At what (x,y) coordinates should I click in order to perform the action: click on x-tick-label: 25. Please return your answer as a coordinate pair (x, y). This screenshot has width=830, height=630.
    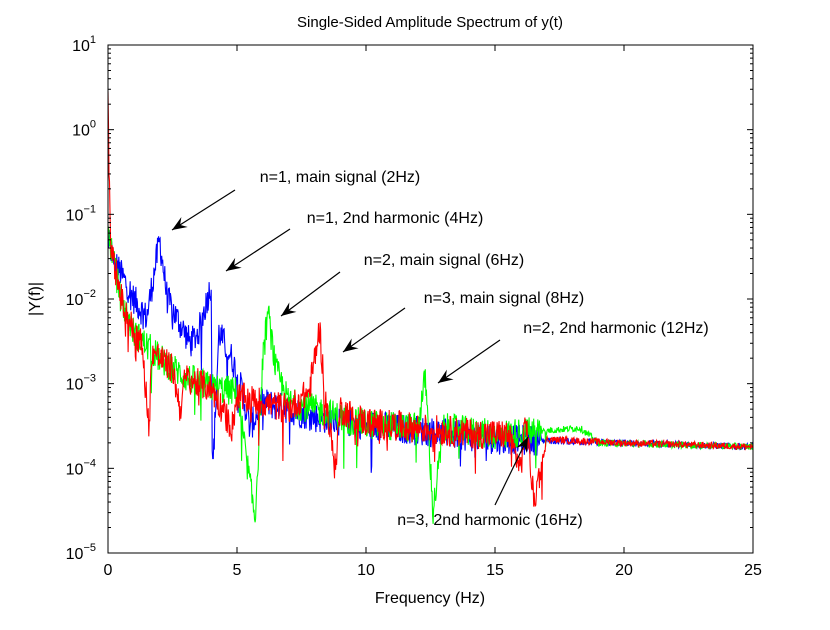
    Looking at the image, I should click on (753, 570).